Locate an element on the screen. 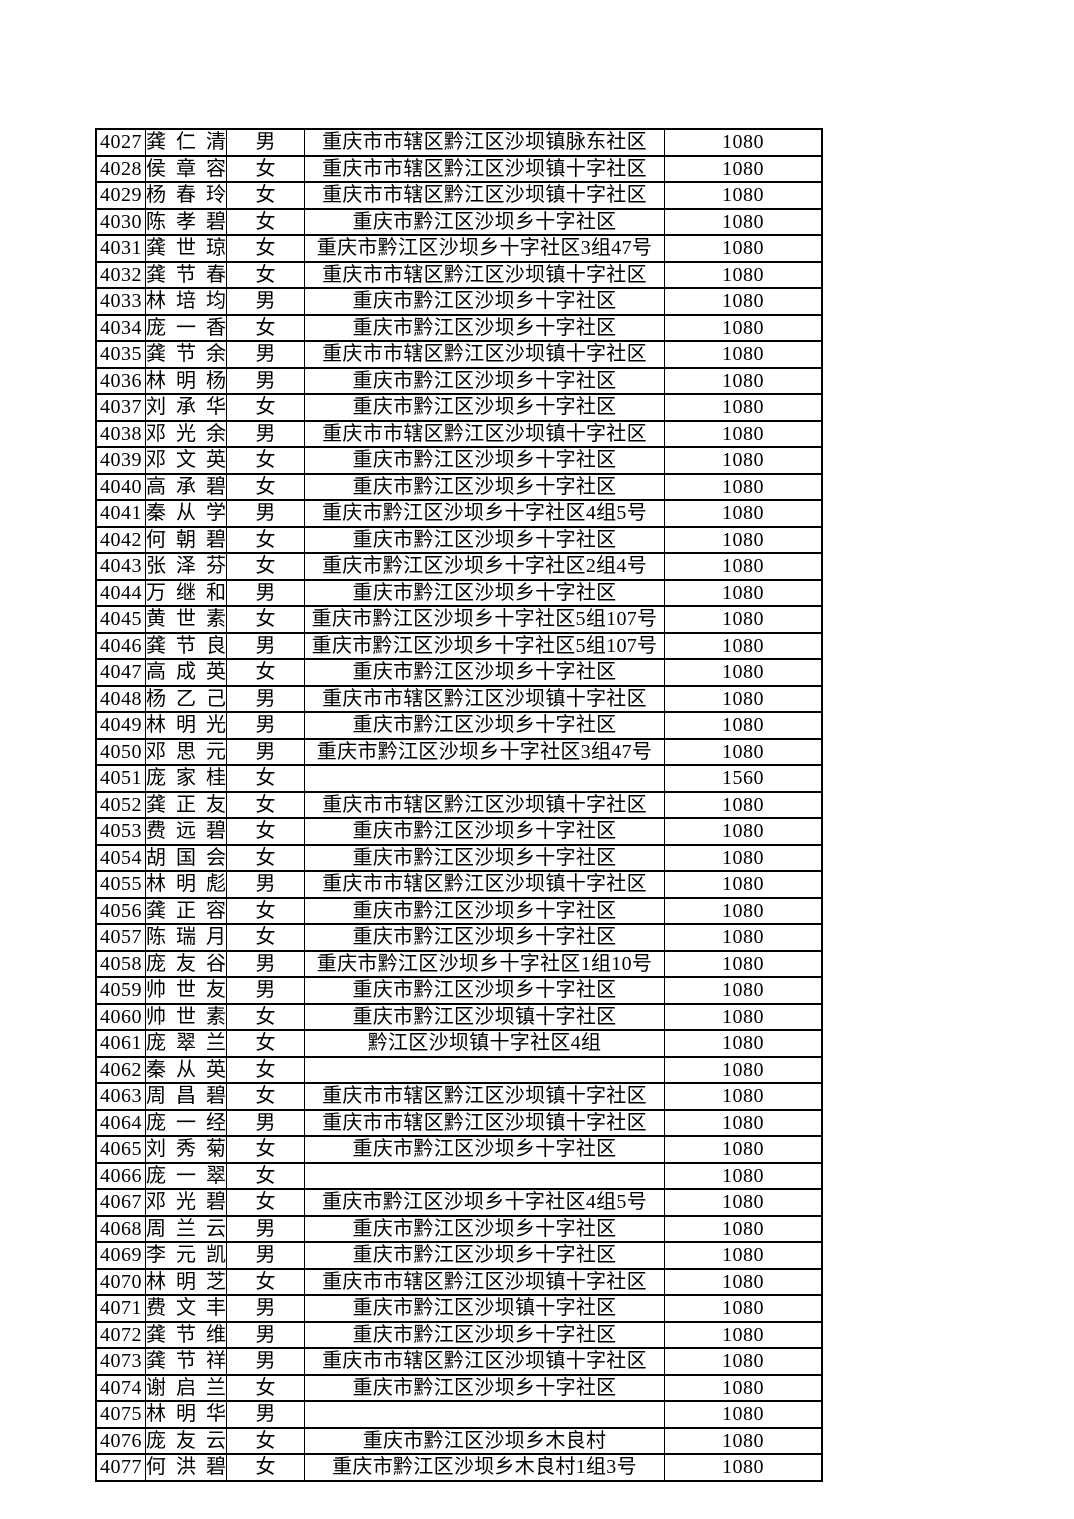 The image size is (1074, 1519). cell-serial-number: 4047 is located at coordinates (120, 672).